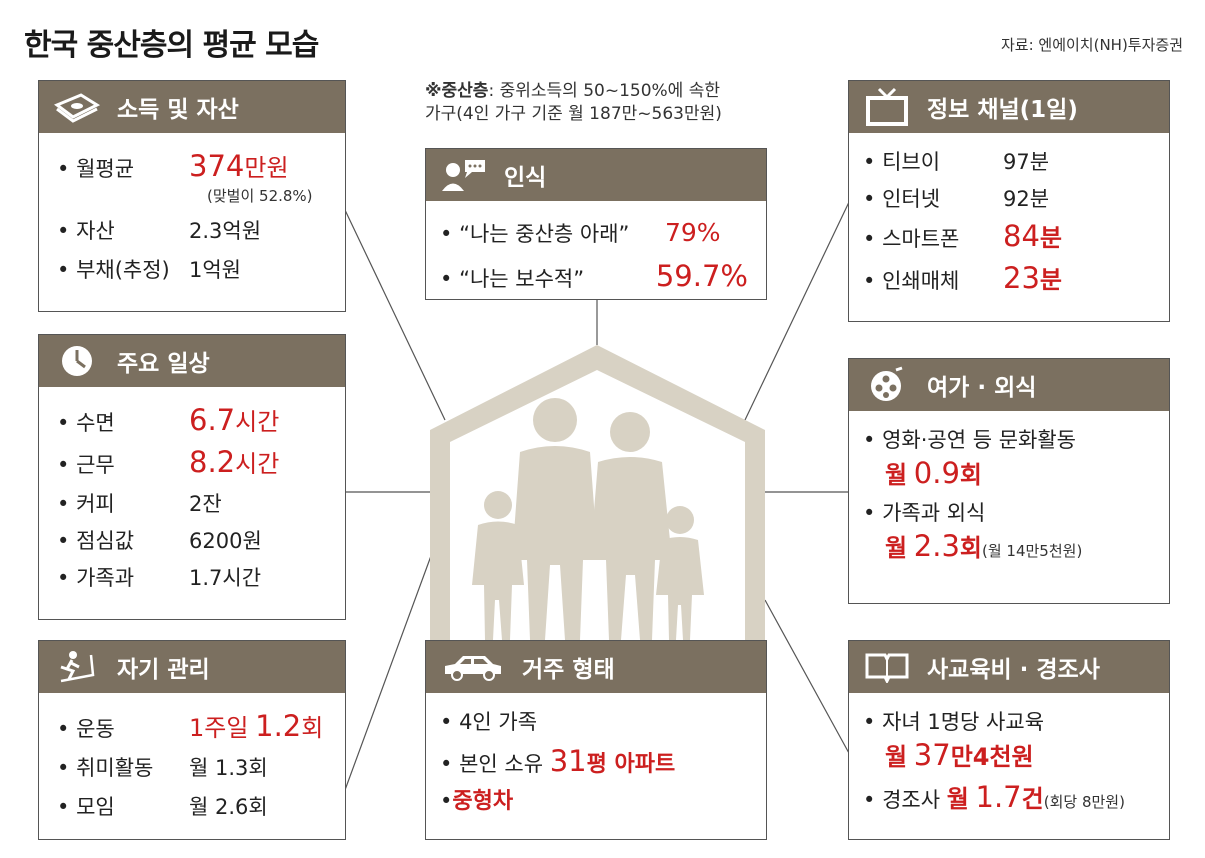 The image size is (1205, 858). What do you see at coordinates (215, 269) in the screenshot?
I see `debt-value: 1억원` at bounding box center [215, 269].